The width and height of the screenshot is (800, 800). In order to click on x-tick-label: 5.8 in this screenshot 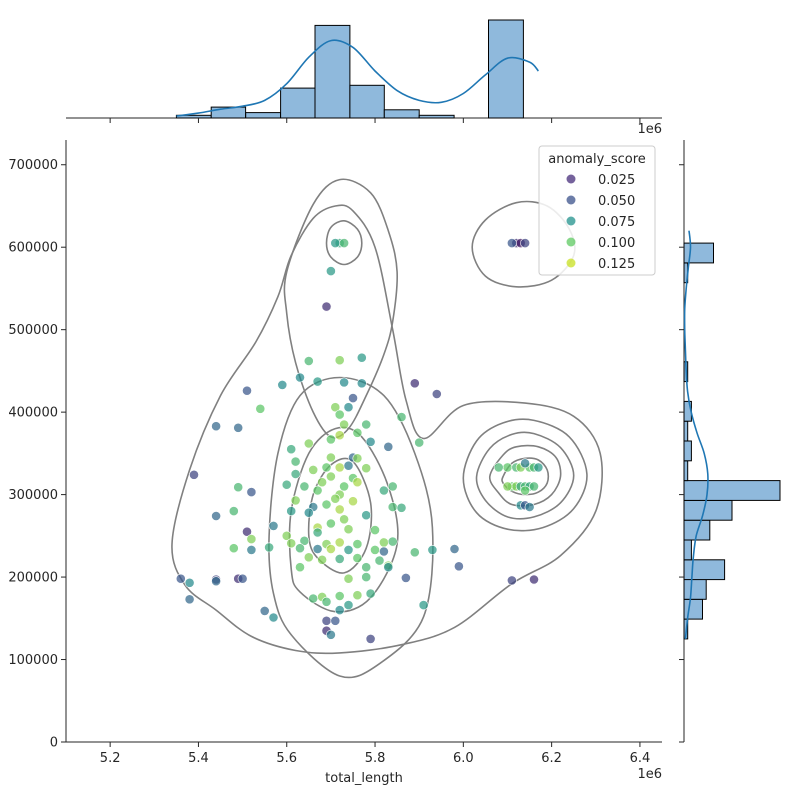, I will do `click(375, 758)`.